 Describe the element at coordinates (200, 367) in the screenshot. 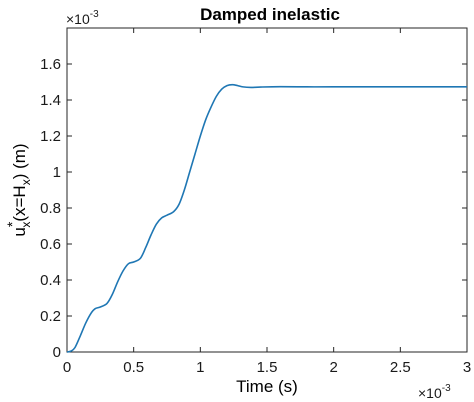

I see `x-tick-label: 1` at that location.